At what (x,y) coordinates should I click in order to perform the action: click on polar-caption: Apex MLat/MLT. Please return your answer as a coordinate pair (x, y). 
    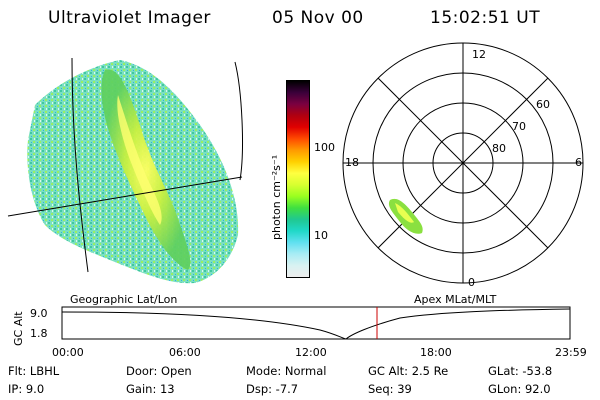
    Looking at the image, I should click on (455, 299).